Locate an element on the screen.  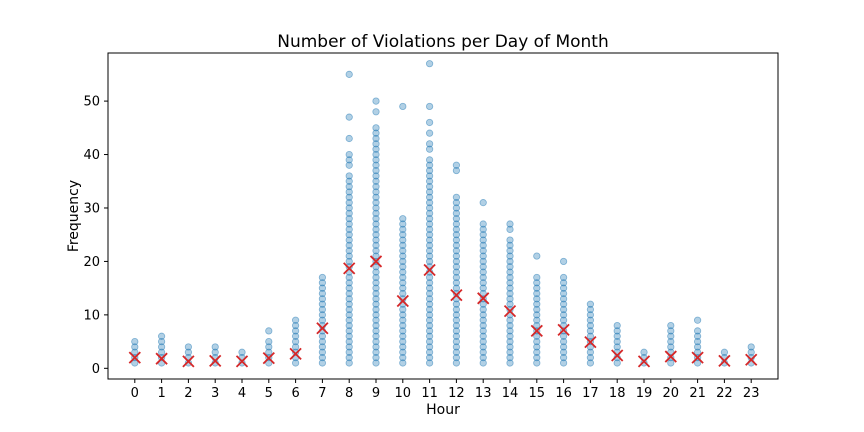
y-tick-label: 50 is located at coordinates (91, 102).